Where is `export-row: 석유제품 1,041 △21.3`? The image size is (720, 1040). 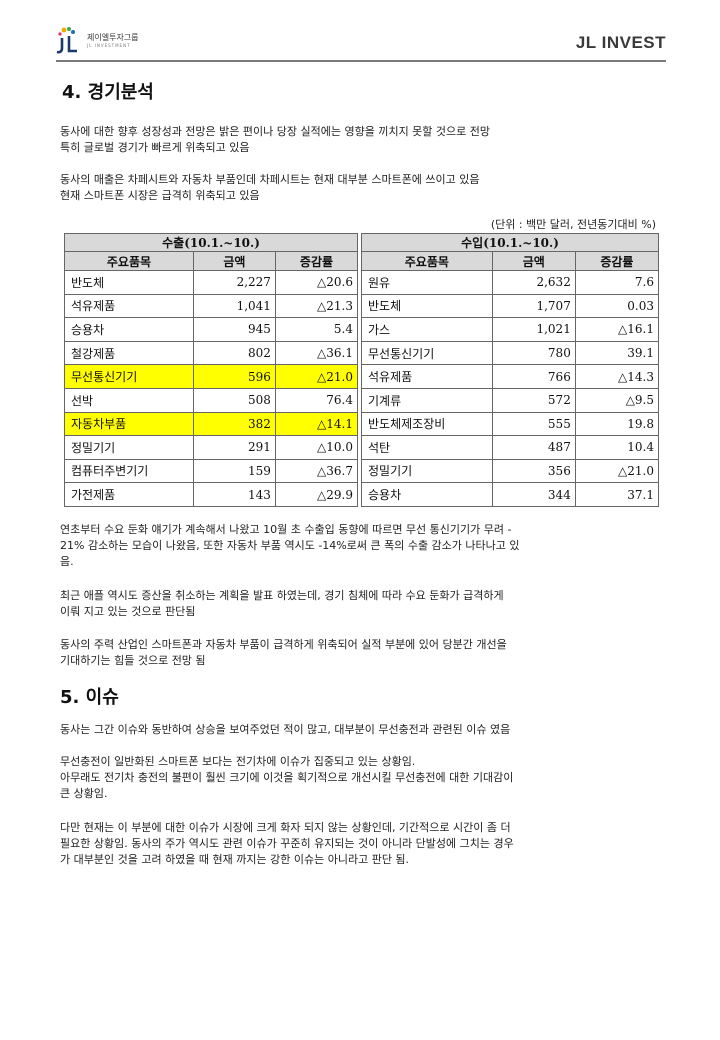
export-row: 석유제품 1,041 △21.3 is located at coordinates (211, 306).